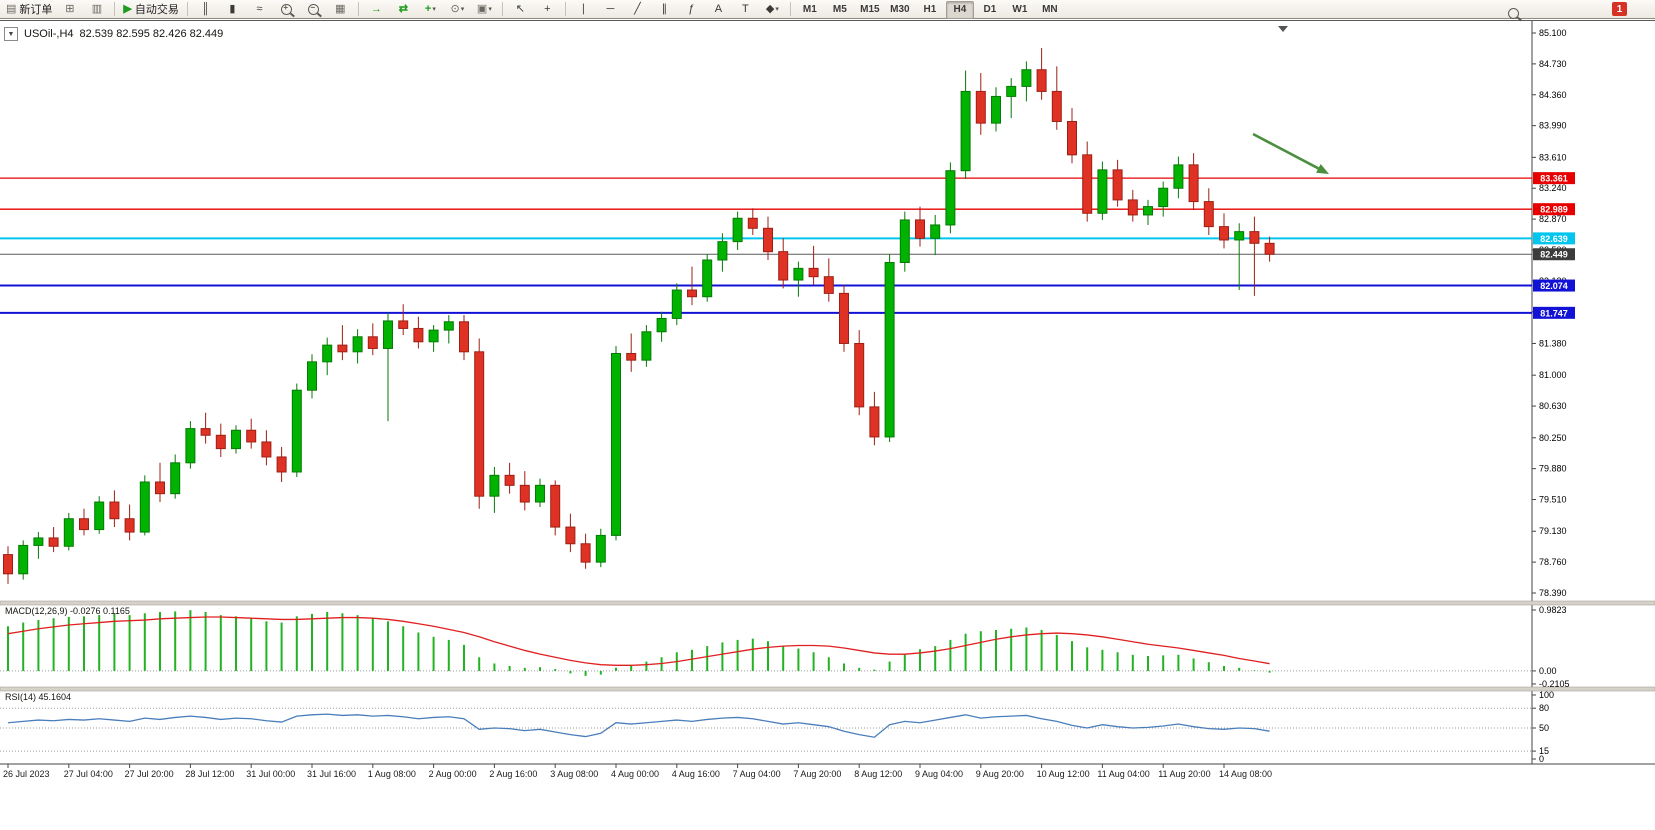 This screenshot has height=830, width=1655. I want to click on text-button: A, so click(718, 9).